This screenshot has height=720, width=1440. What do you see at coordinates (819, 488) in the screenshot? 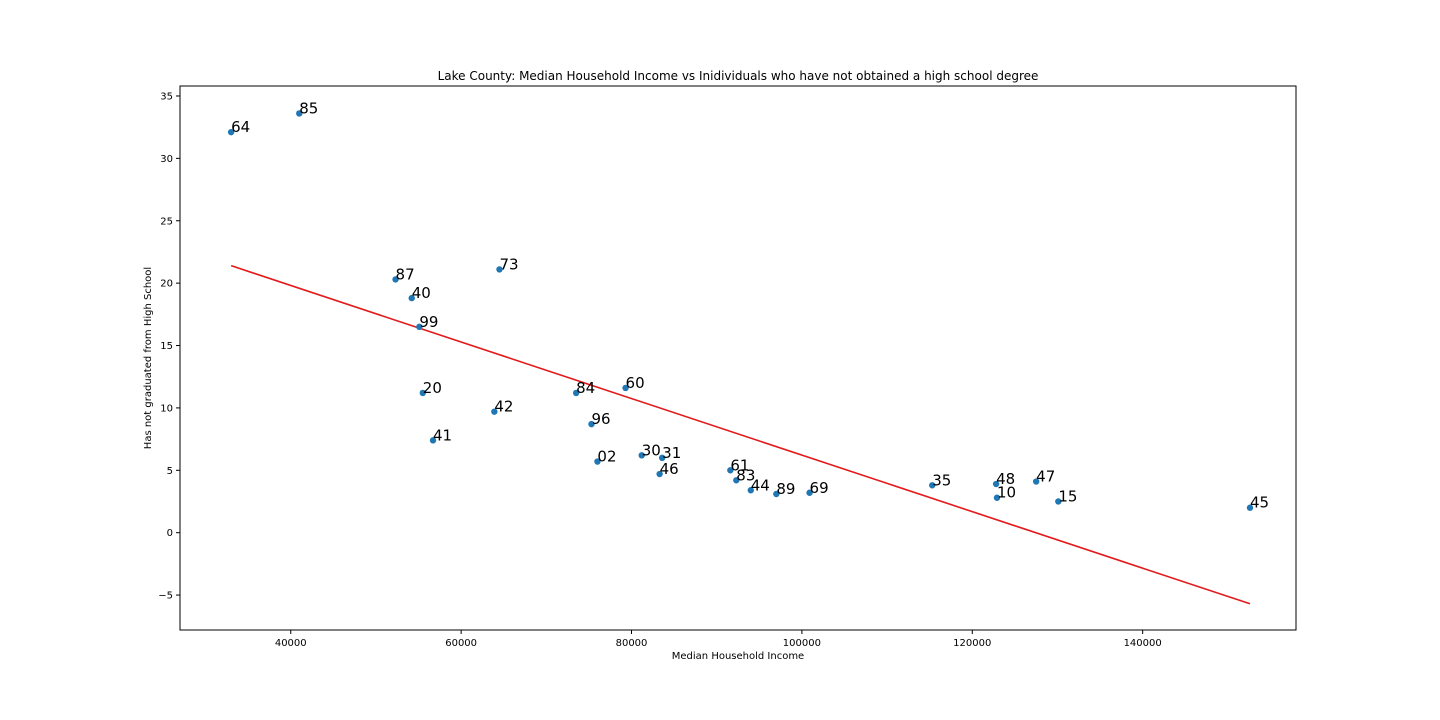
I see `point-label: 69` at bounding box center [819, 488].